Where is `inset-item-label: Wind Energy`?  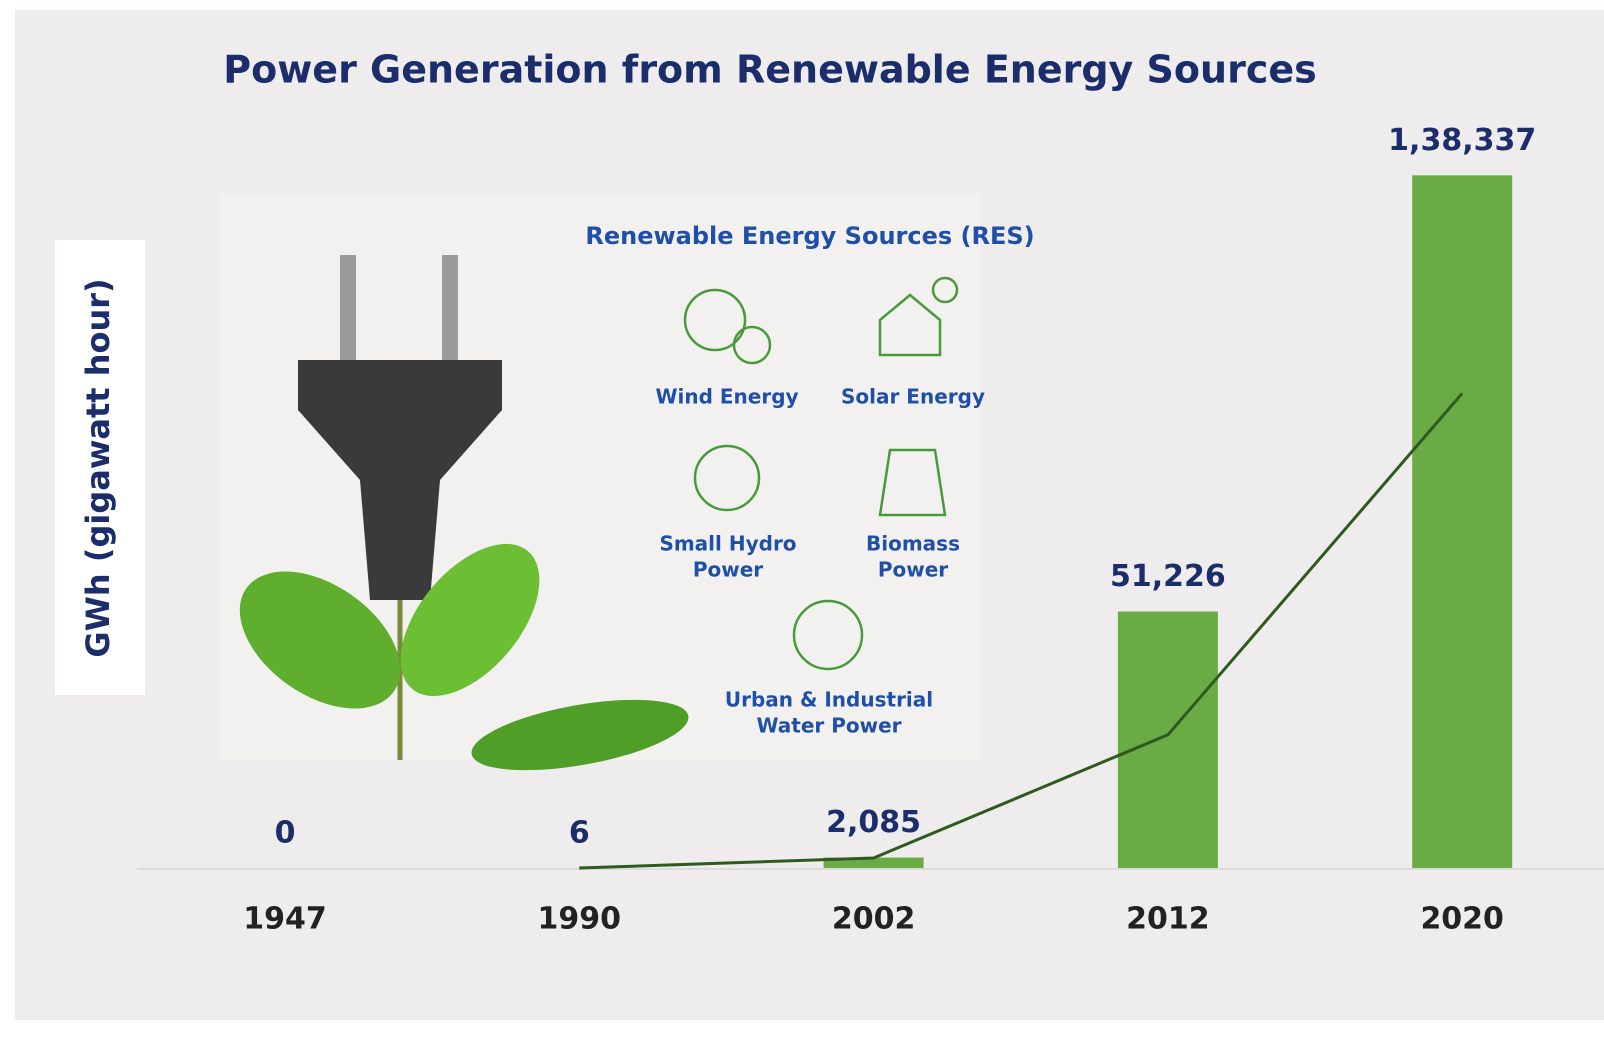 inset-item-label: Wind Energy is located at coordinates (726, 397).